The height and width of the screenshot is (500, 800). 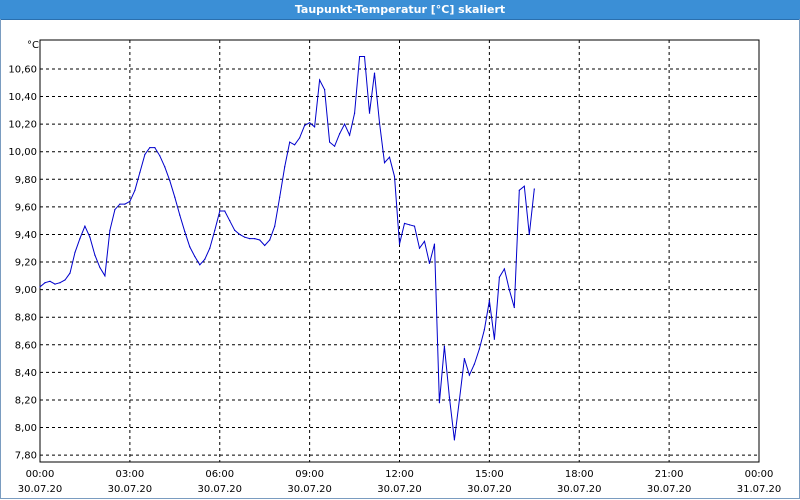 I want to click on y-tick-label: 8,80, so click(x=26, y=318).